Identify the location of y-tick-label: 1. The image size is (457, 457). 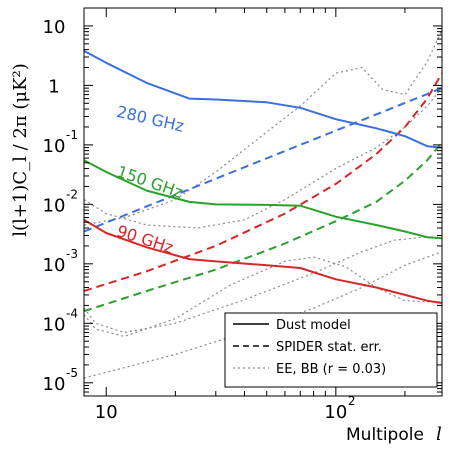
(53, 86).